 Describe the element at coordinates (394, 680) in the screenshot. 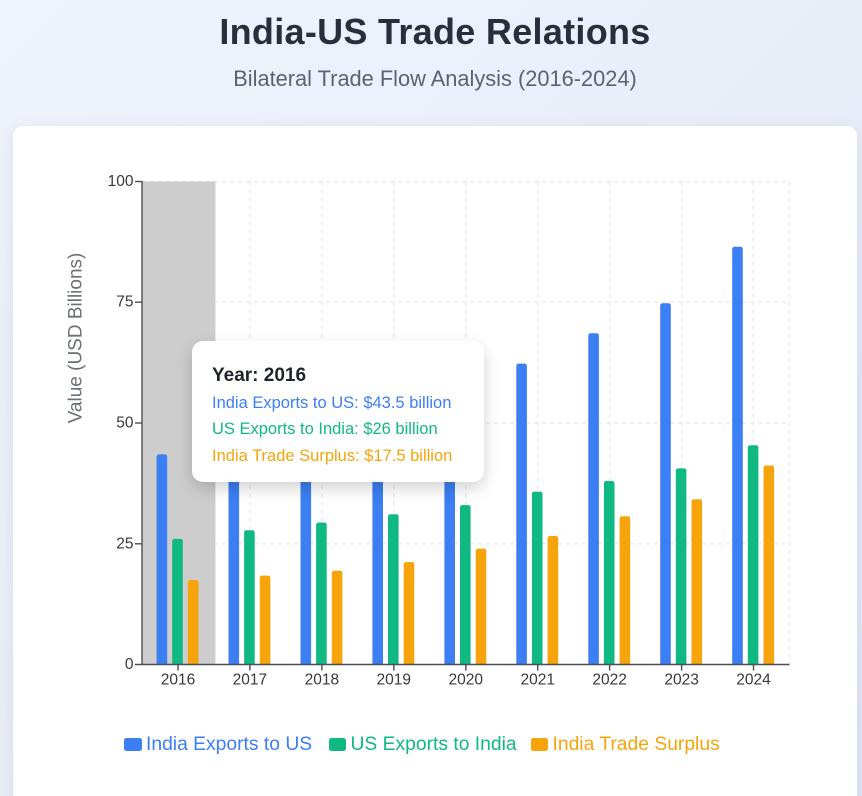

I see `svg-text: 2019` at that location.